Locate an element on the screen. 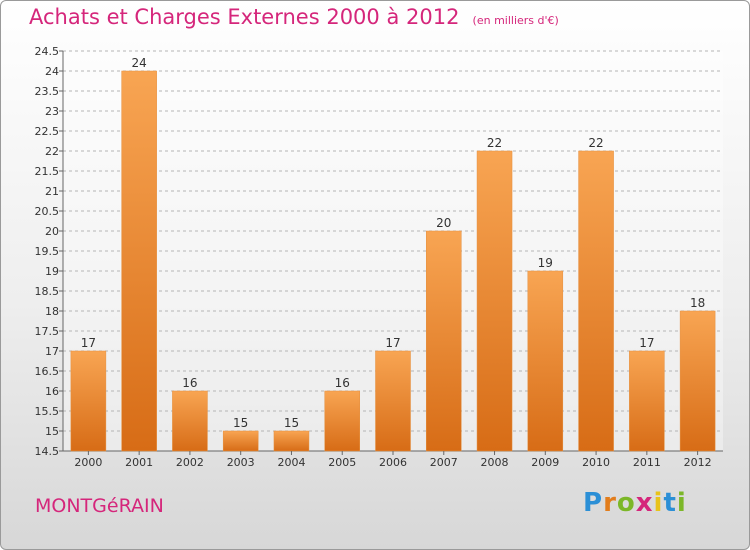 The image size is (750, 550). y-tick-label: 18 is located at coordinates (52, 311).